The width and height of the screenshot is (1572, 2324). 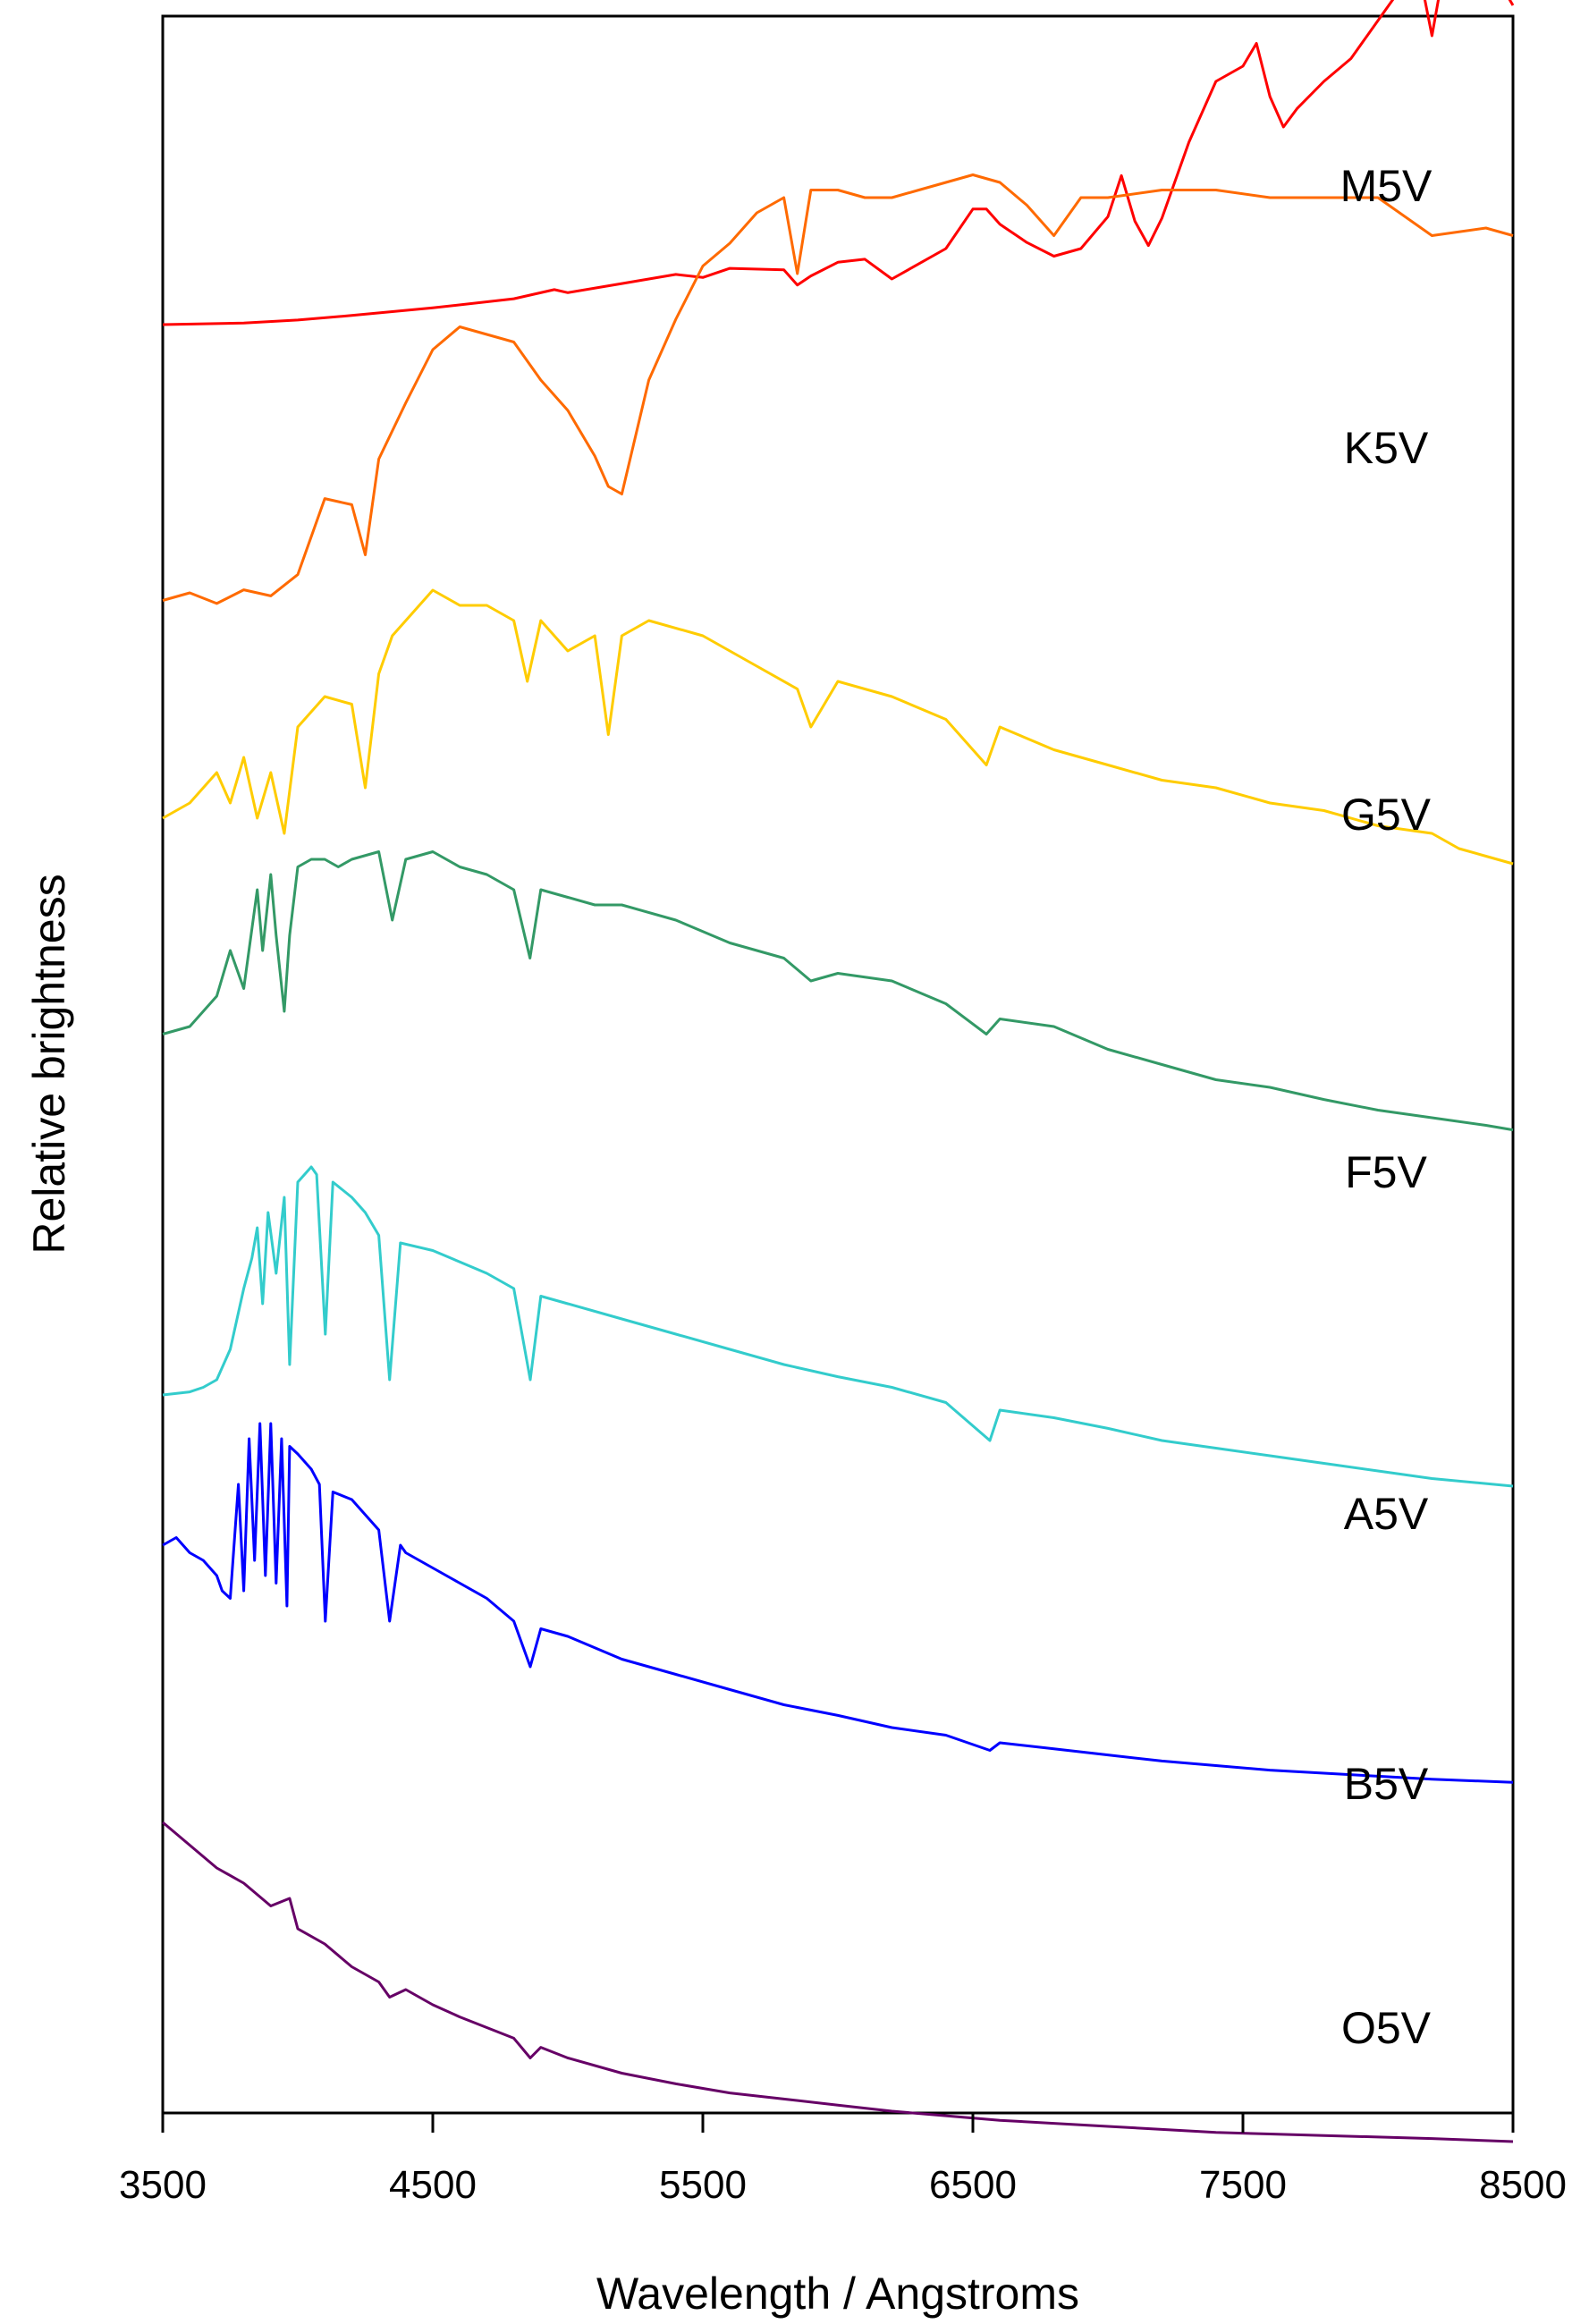 I want to click on series-line-b5v, so click(x=838, y=1603).